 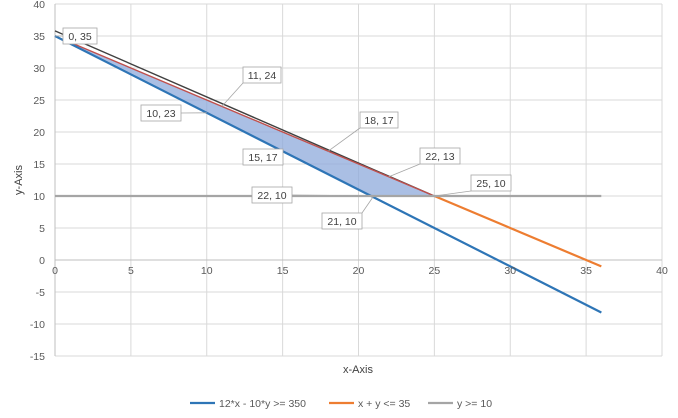 I want to click on annotation-label: 0, 35, so click(x=80, y=37).